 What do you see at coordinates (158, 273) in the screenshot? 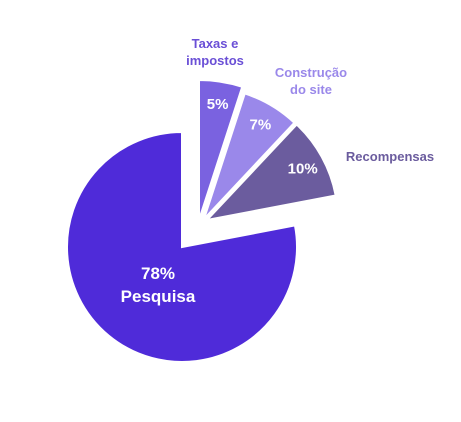
I see `slice-value-label-pesquisa: 78%` at bounding box center [158, 273].